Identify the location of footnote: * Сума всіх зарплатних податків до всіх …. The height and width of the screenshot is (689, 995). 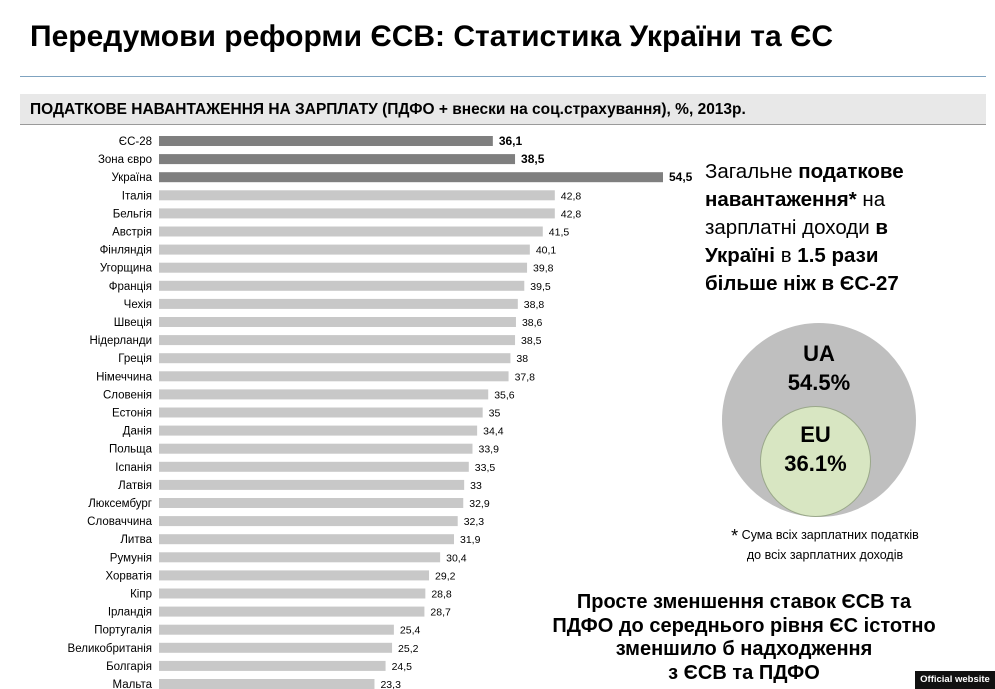
(825, 545).